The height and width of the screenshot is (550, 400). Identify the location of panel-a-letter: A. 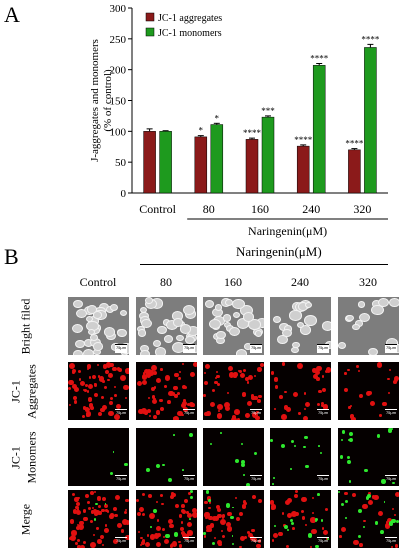
(12, 14).